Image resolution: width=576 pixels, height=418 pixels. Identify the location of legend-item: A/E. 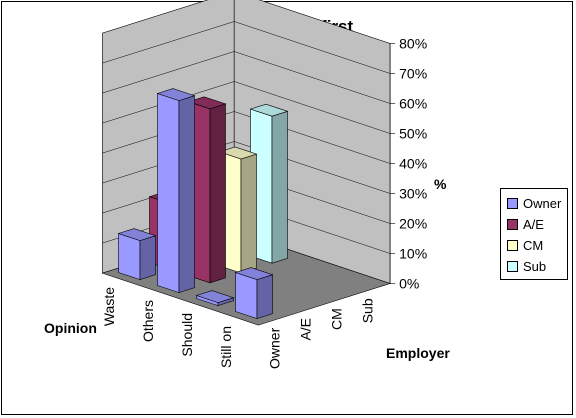
(525, 224).